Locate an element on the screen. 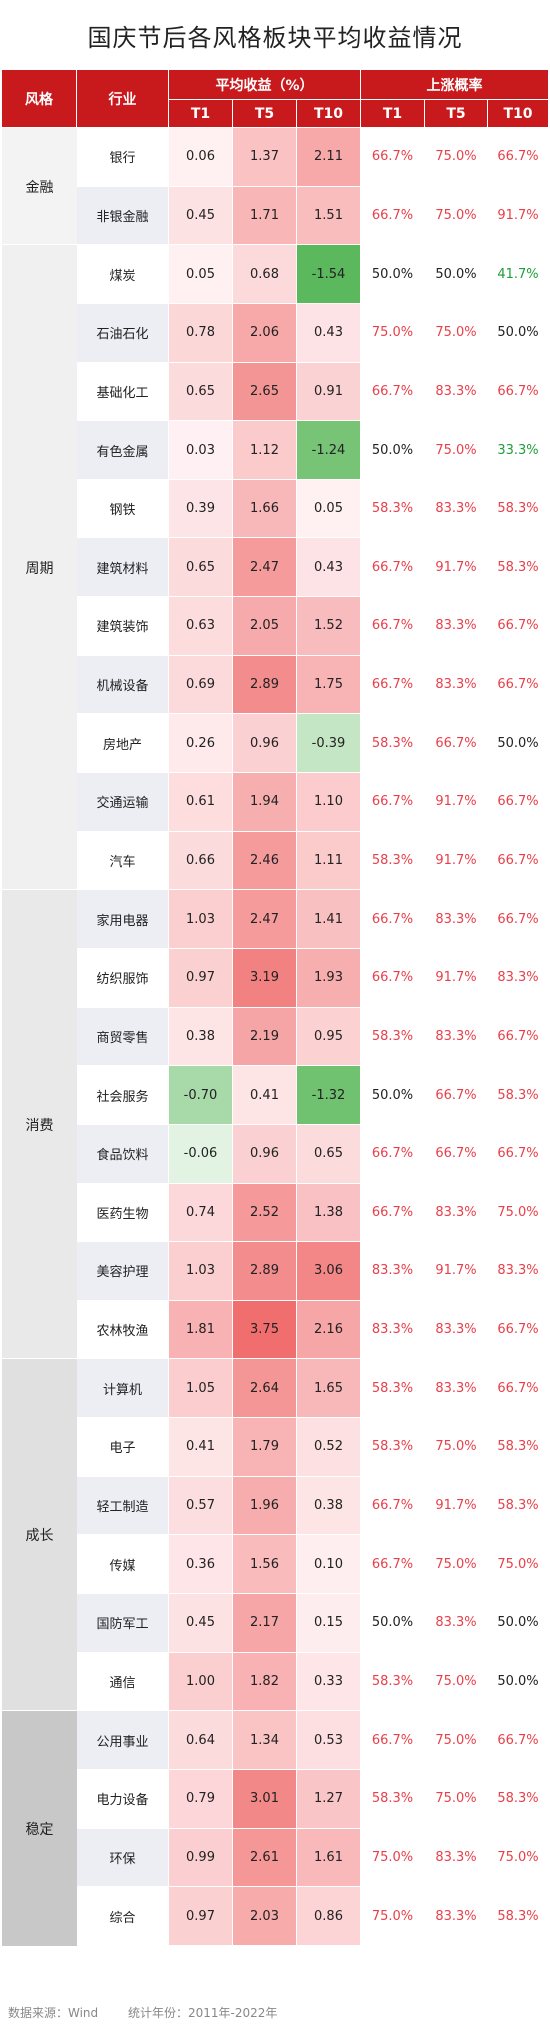 This screenshot has height=2033, width=550. return-t10: 0.65 is located at coordinates (328, 1153).